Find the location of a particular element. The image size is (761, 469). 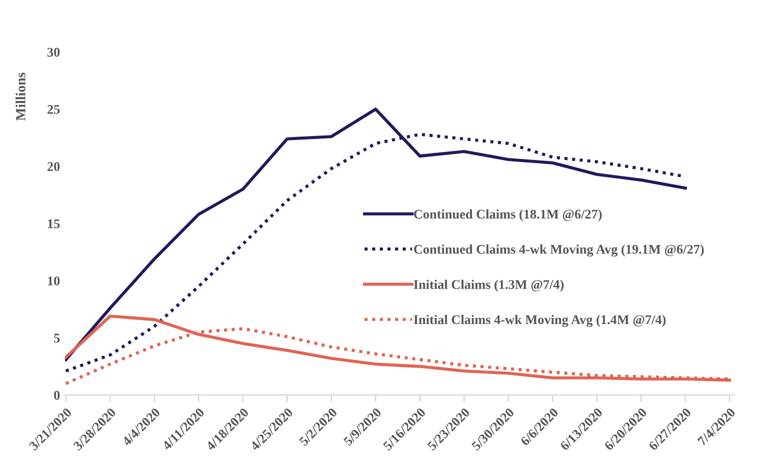

y-tick-label: 20 is located at coordinates (54, 167).